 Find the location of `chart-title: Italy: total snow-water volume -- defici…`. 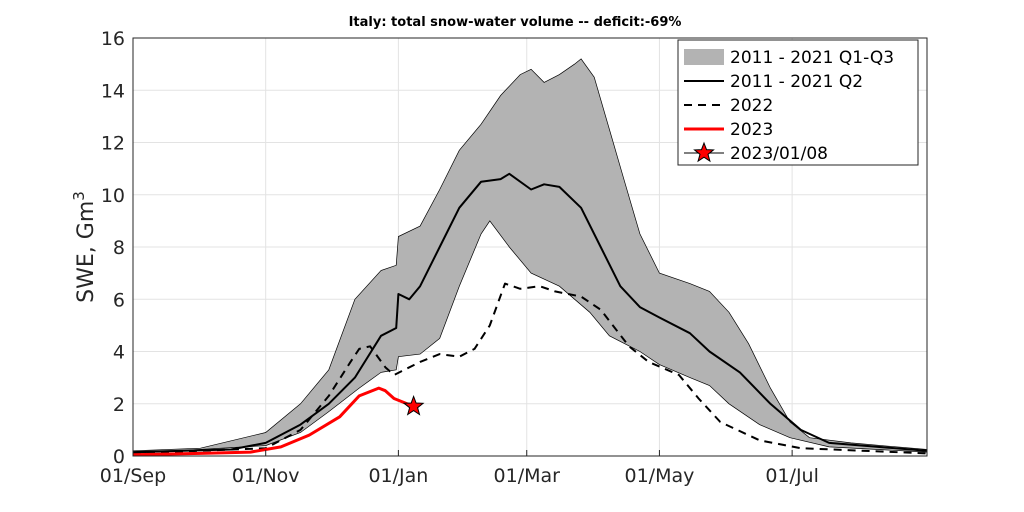

chart-title: Italy: total snow-water volume -- defici… is located at coordinates (515, 22).